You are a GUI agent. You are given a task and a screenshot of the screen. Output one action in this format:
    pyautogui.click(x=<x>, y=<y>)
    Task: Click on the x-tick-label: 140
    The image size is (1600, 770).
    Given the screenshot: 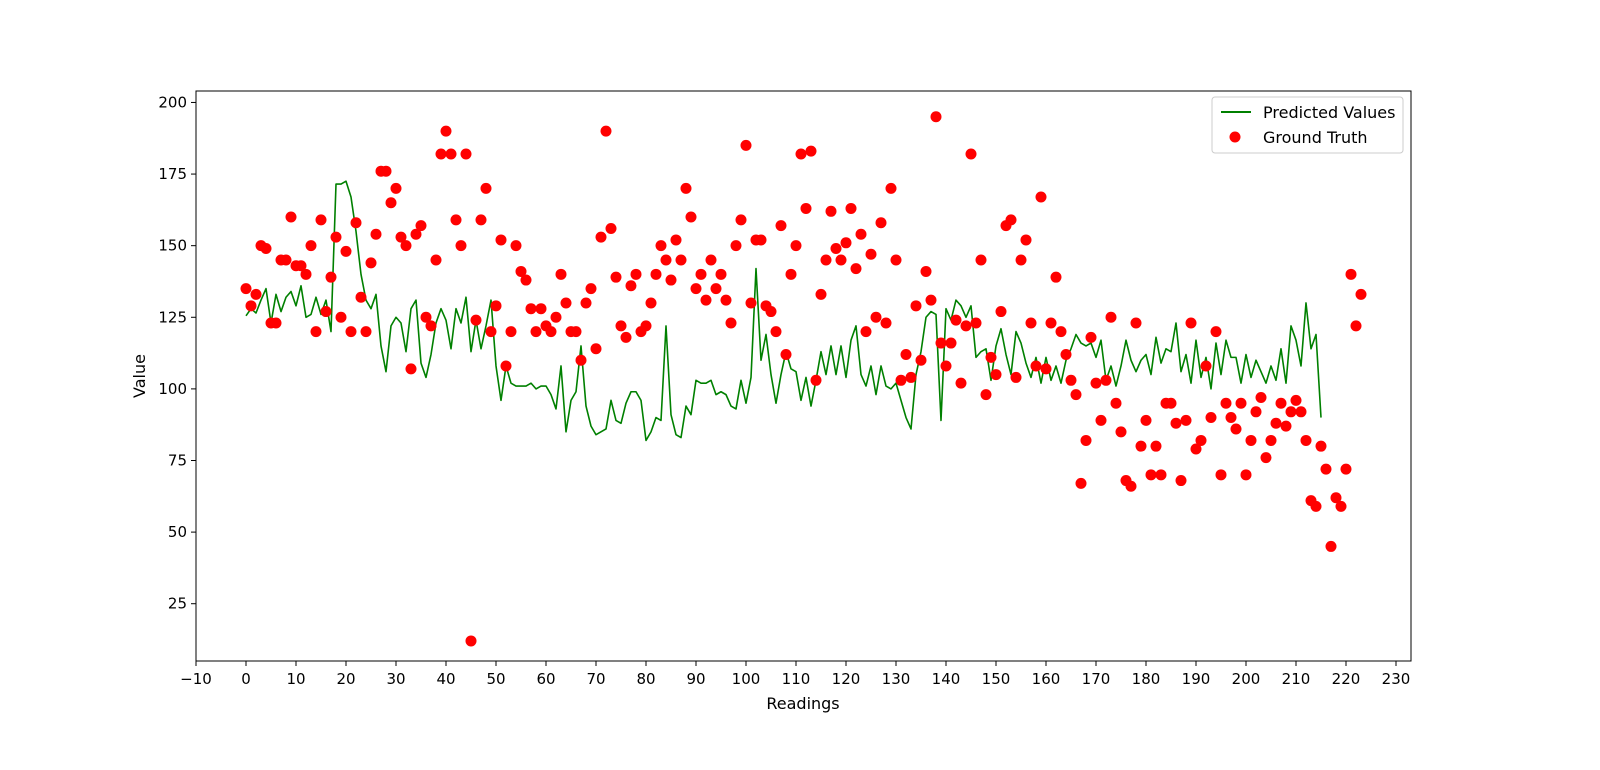 What is the action you would take?
    pyautogui.click(x=946, y=679)
    